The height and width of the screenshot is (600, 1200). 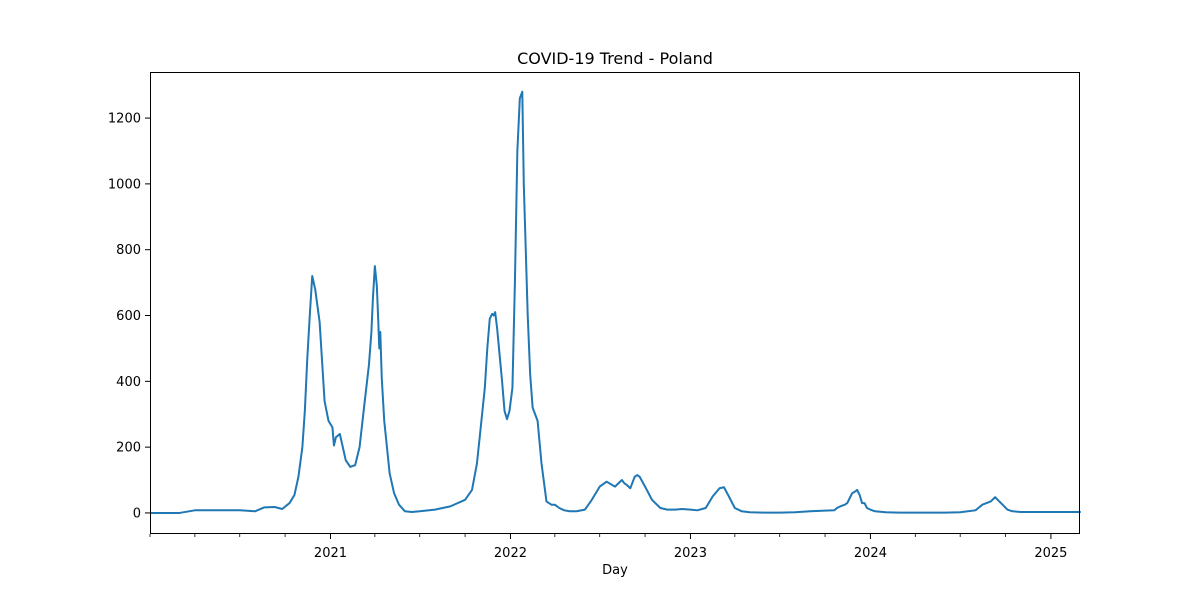 What do you see at coordinates (124, 184) in the screenshot?
I see `y-tick-label: 1000` at bounding box center [124, 184].